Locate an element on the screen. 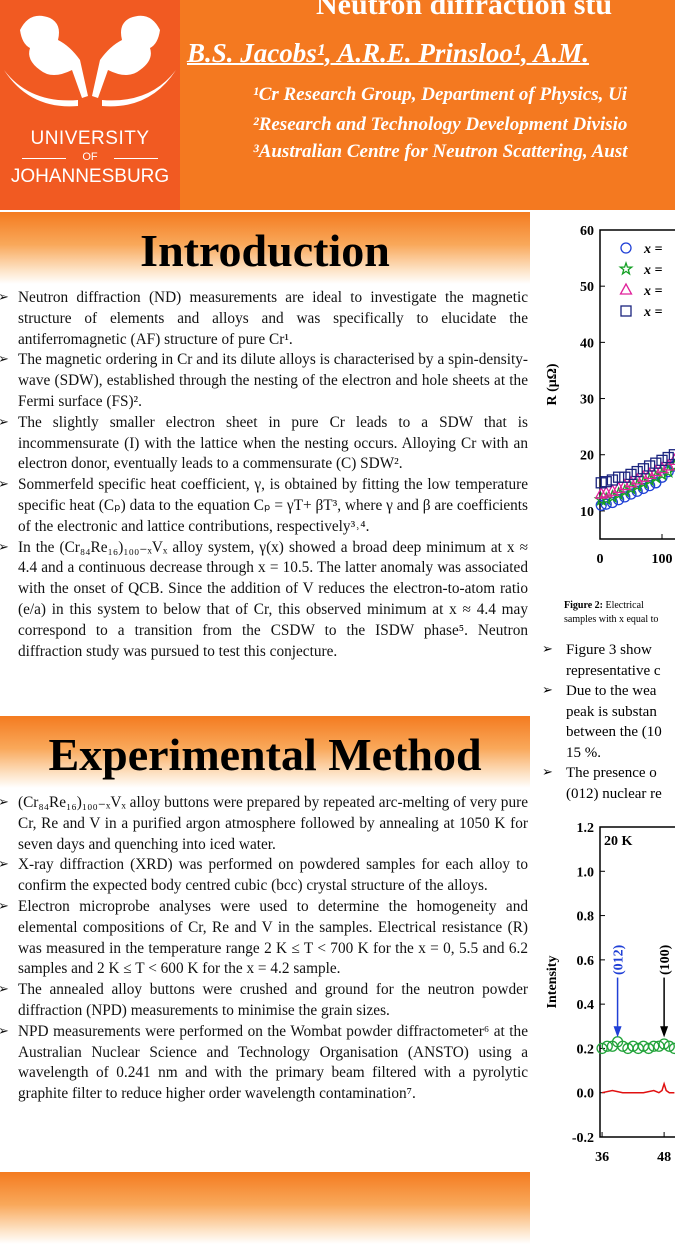  y-tick-label: 1.2 is located at coordinates (586, 828).